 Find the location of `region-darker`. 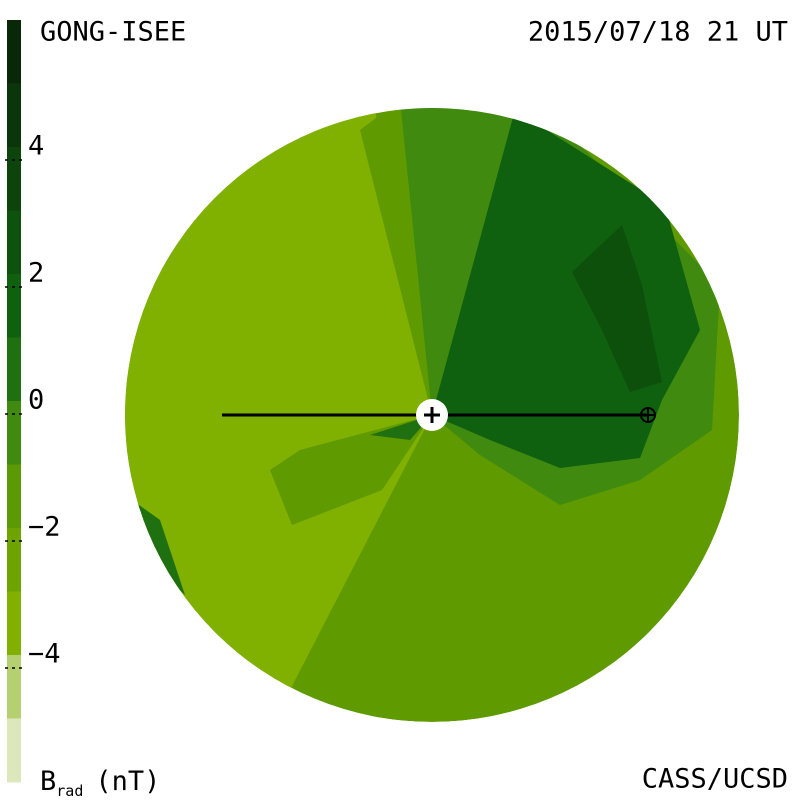

region-darker is located at coordinates (617, 308).